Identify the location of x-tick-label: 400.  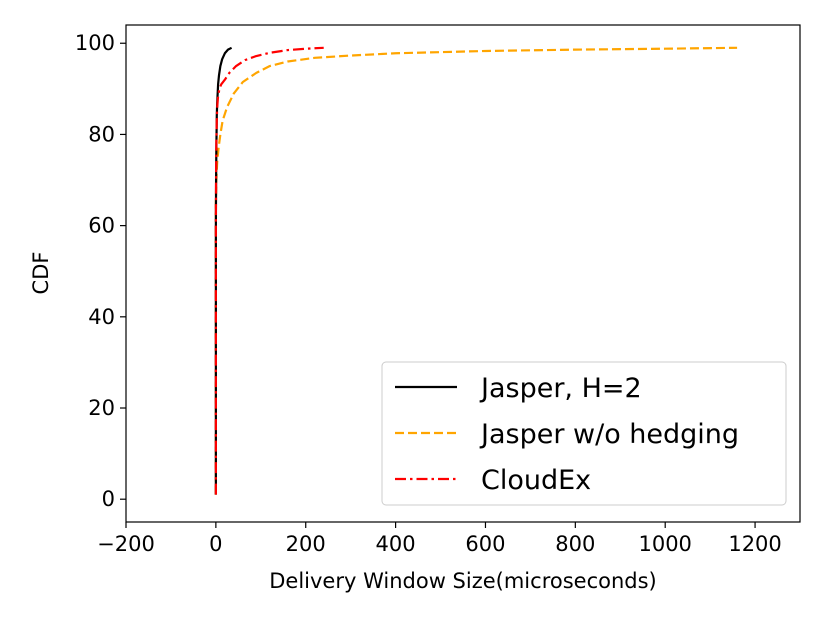
(396, 544).